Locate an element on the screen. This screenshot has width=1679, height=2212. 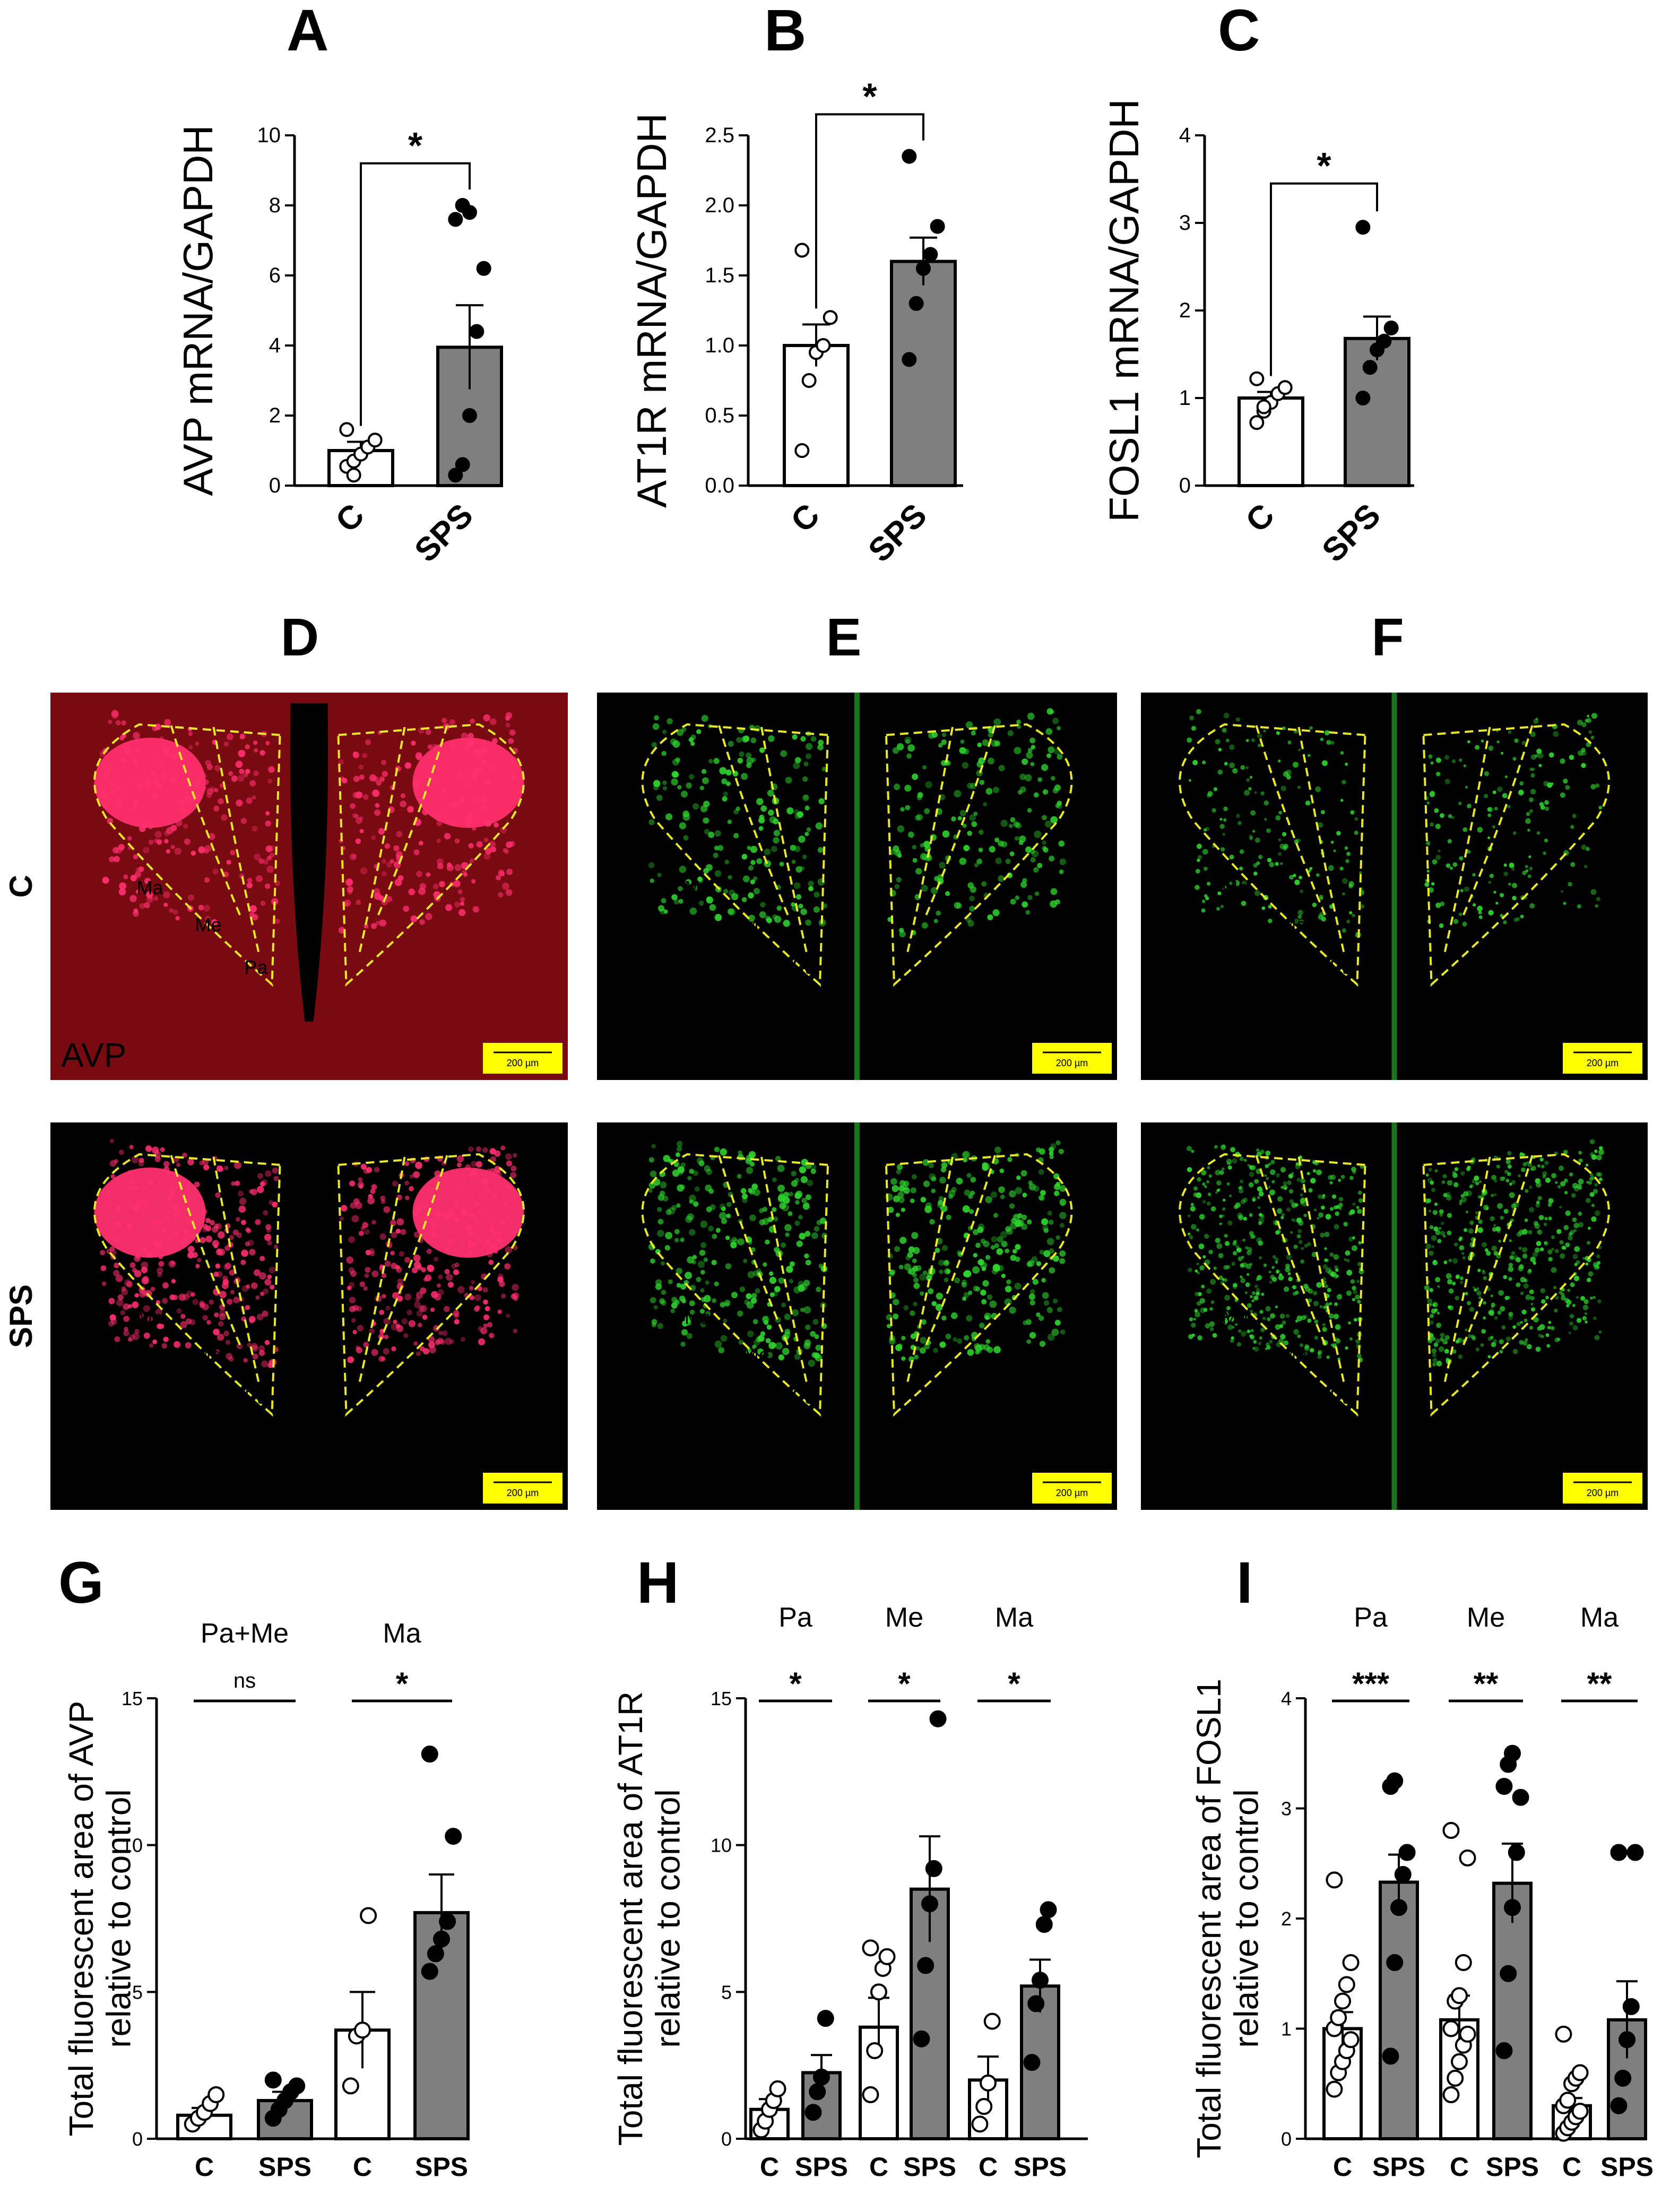
bar is located at coordinates (923, 373).